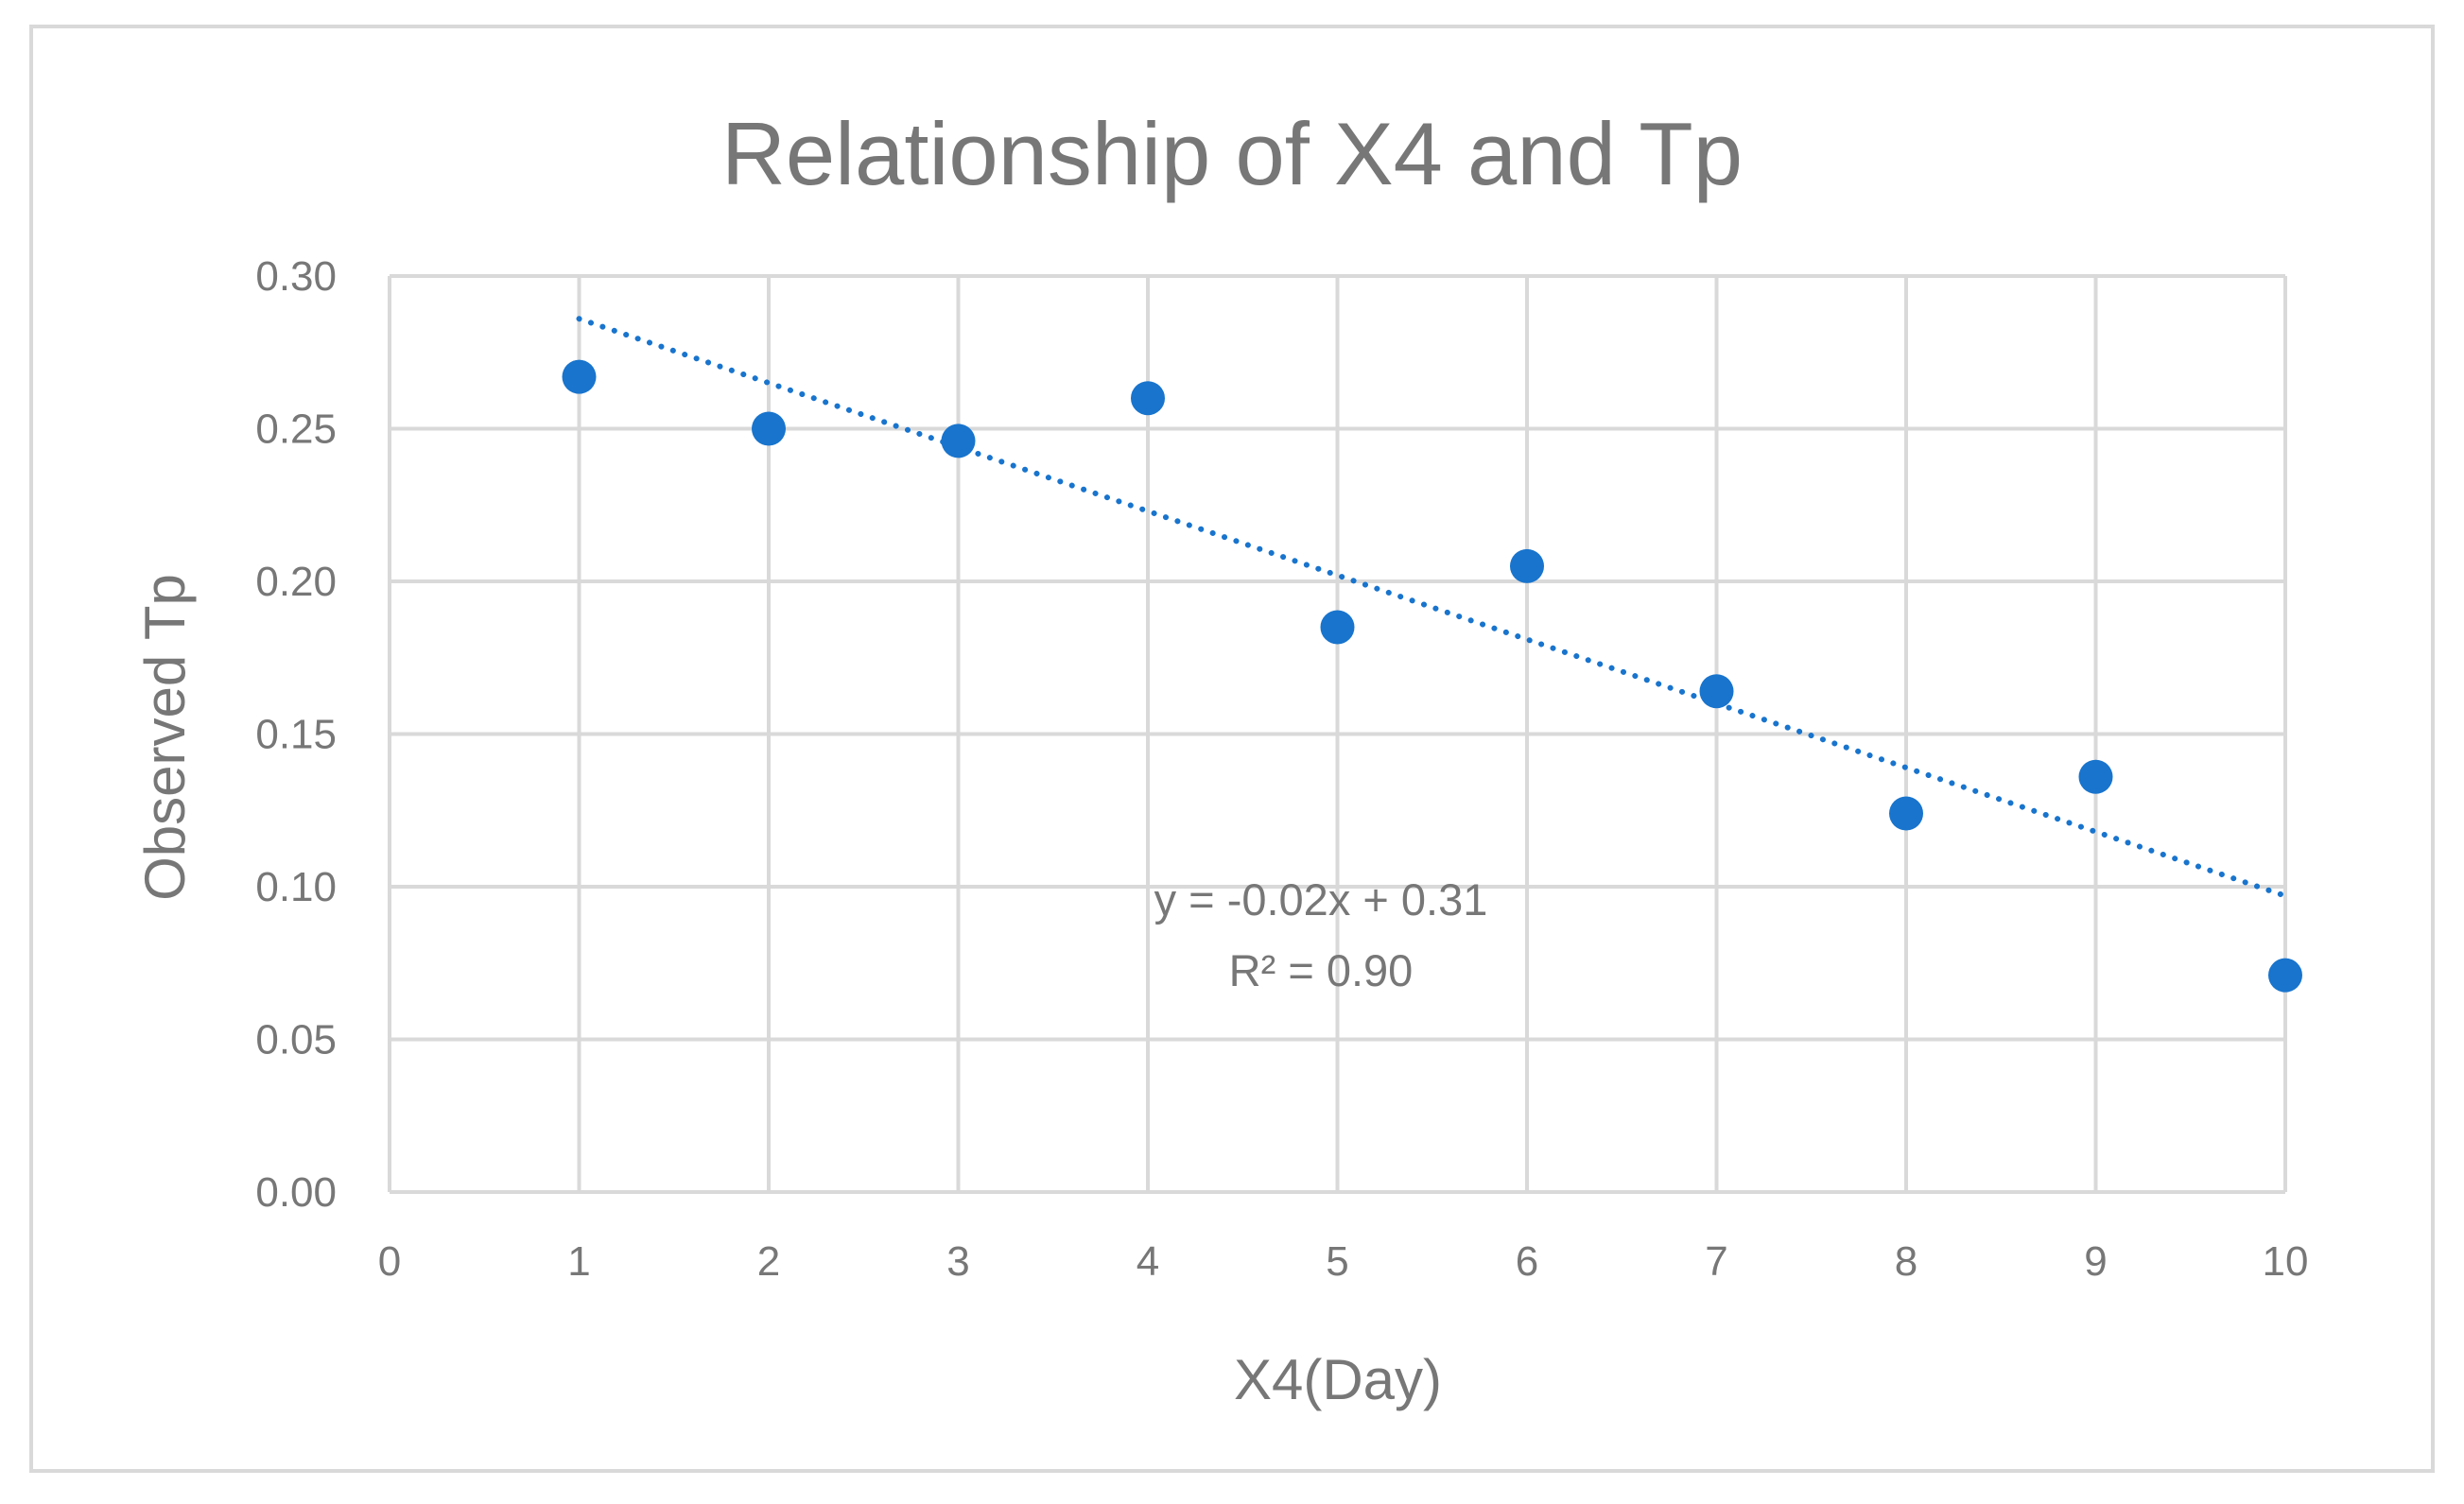 This screenshot has width=2464, height=1504. What do you see at coordinates (296, 276) in the screenshot?
I see `y-tick-label-6: 0.30` at bounding box center [296, 276].